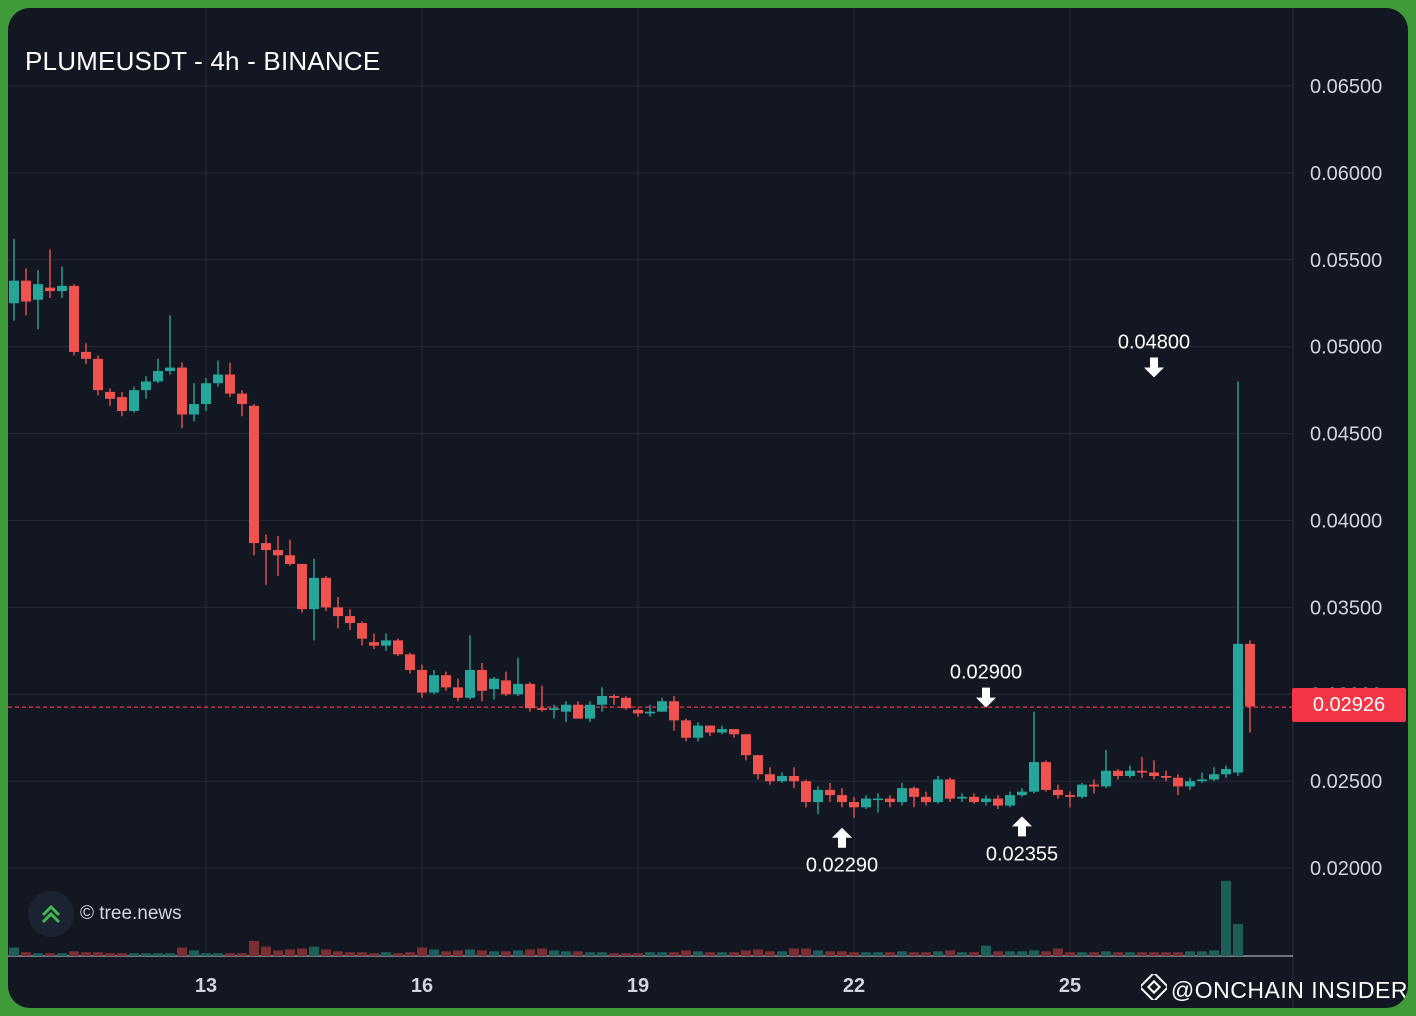 Image resolution: width=1416 pixels, height=1016 pixels. I want to click on annotation-label: 0.02355, so click(1022, 854).